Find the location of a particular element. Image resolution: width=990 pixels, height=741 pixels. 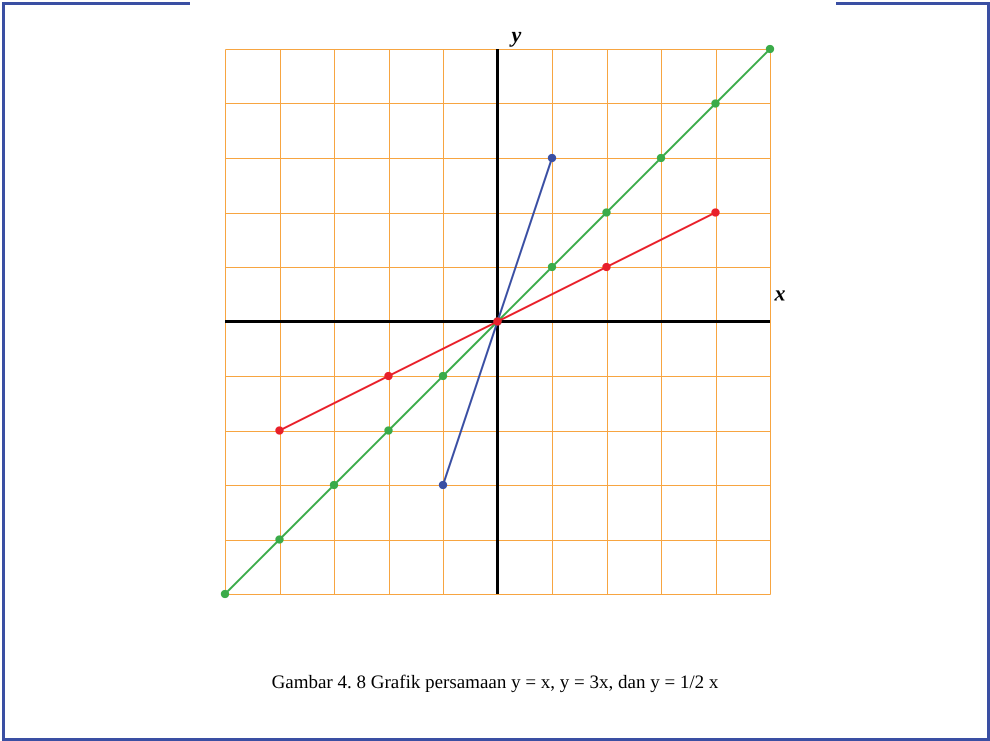

y-axis-title: y is located at coordinates (515, 34).